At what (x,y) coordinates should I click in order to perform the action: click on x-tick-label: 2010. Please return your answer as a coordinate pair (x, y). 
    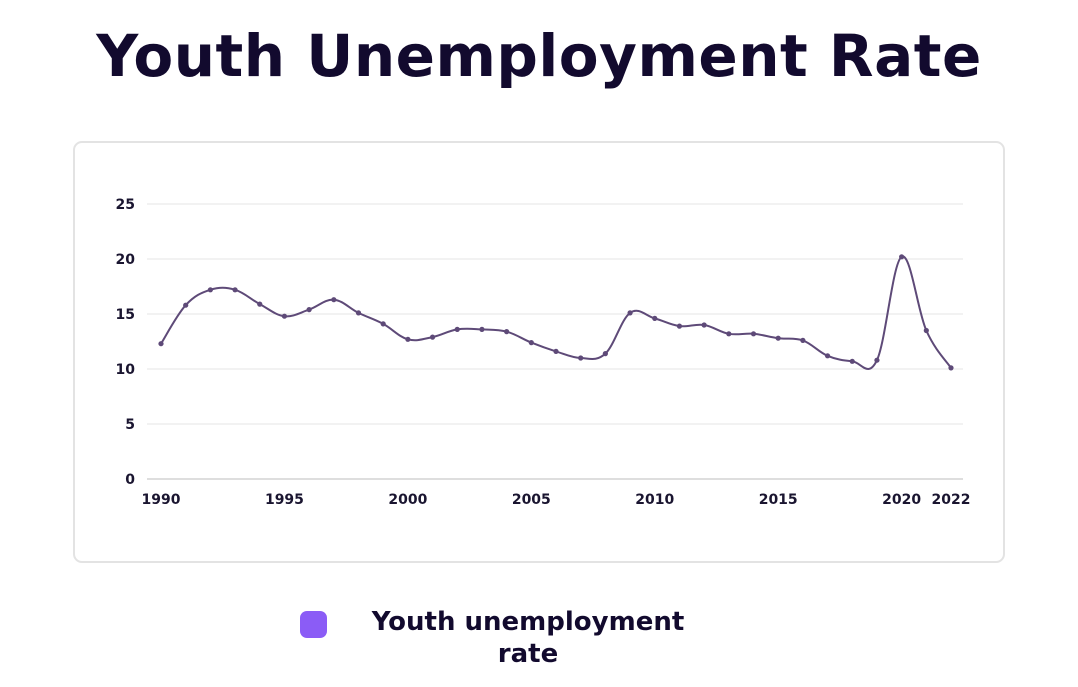
    Looking at the image, I should click on (654, 500).